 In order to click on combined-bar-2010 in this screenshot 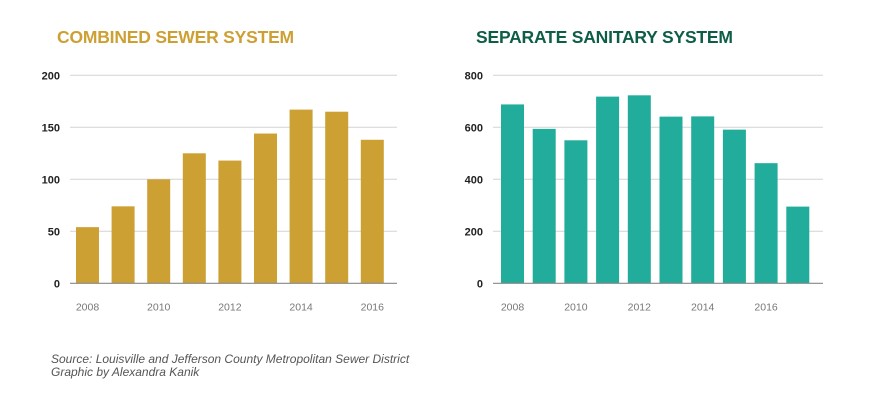, I will do `click(159, 231)`.